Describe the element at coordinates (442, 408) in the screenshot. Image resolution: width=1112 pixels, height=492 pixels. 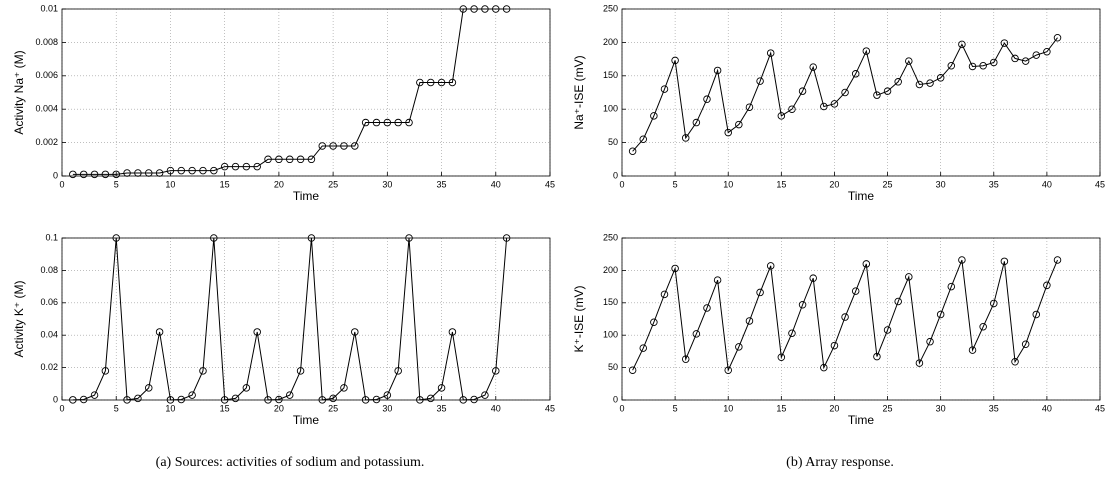
I see `x-tick-label: 35` at that location.